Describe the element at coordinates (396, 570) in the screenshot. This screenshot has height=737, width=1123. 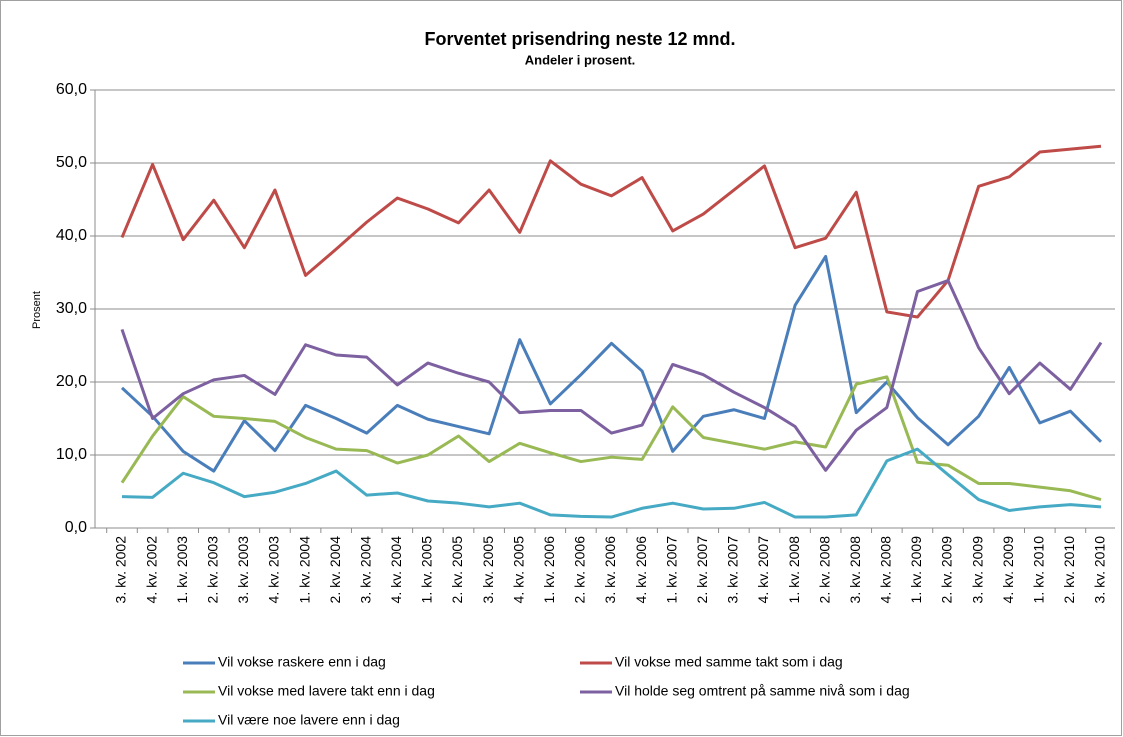
I see `x-tick-label: 4. kv. 2004` at that location.